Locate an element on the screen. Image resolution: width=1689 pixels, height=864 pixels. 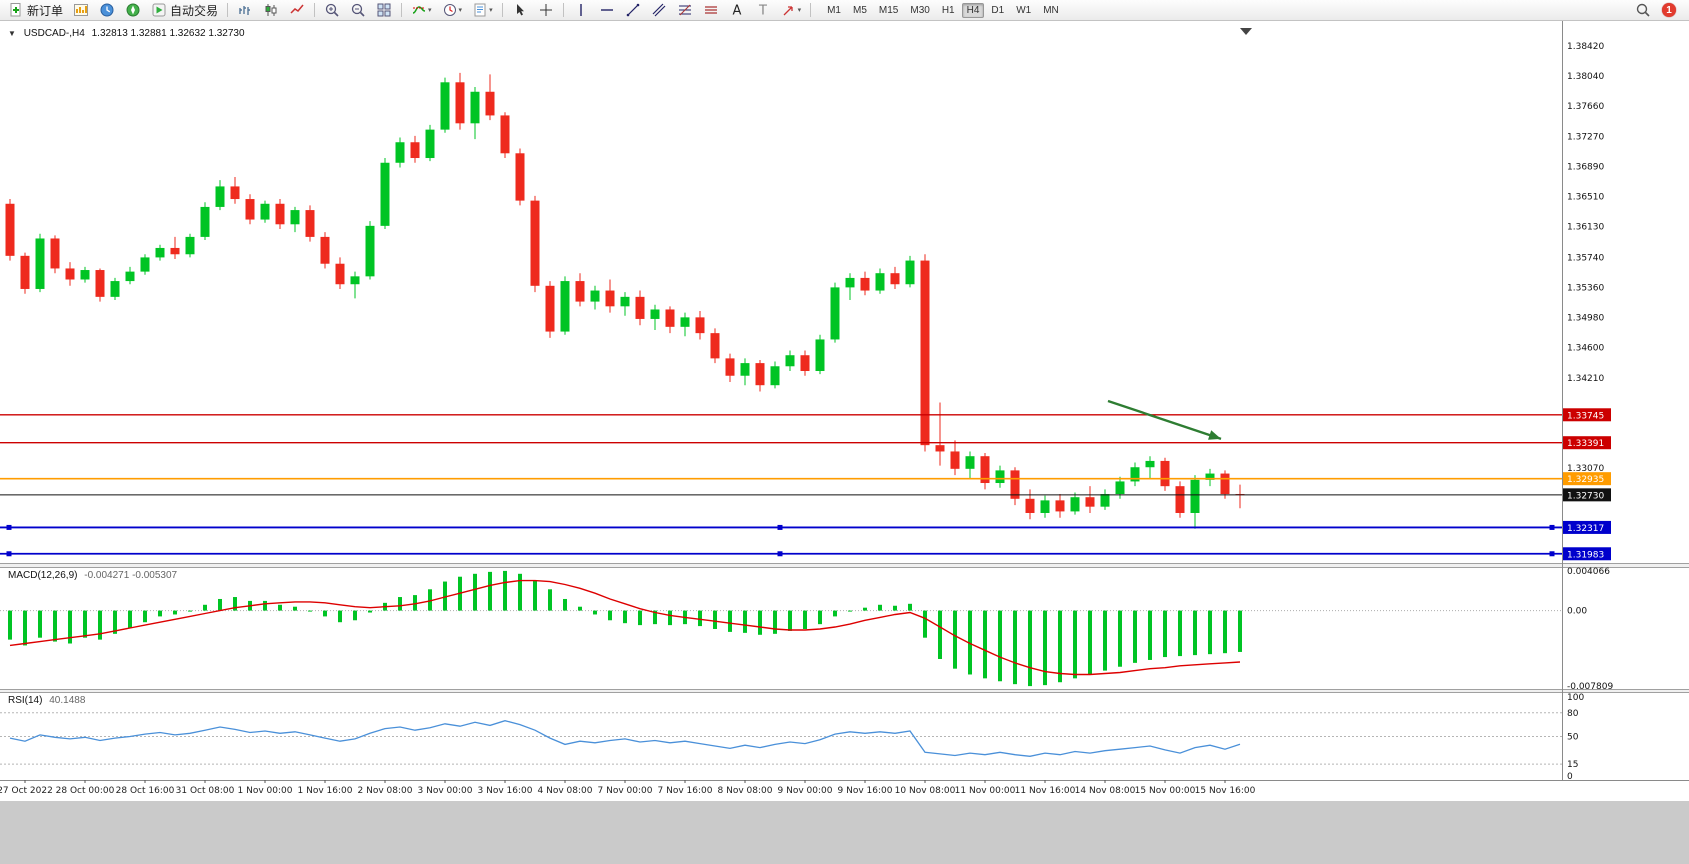
tile-windows-button is located at coordinates (384, 10).